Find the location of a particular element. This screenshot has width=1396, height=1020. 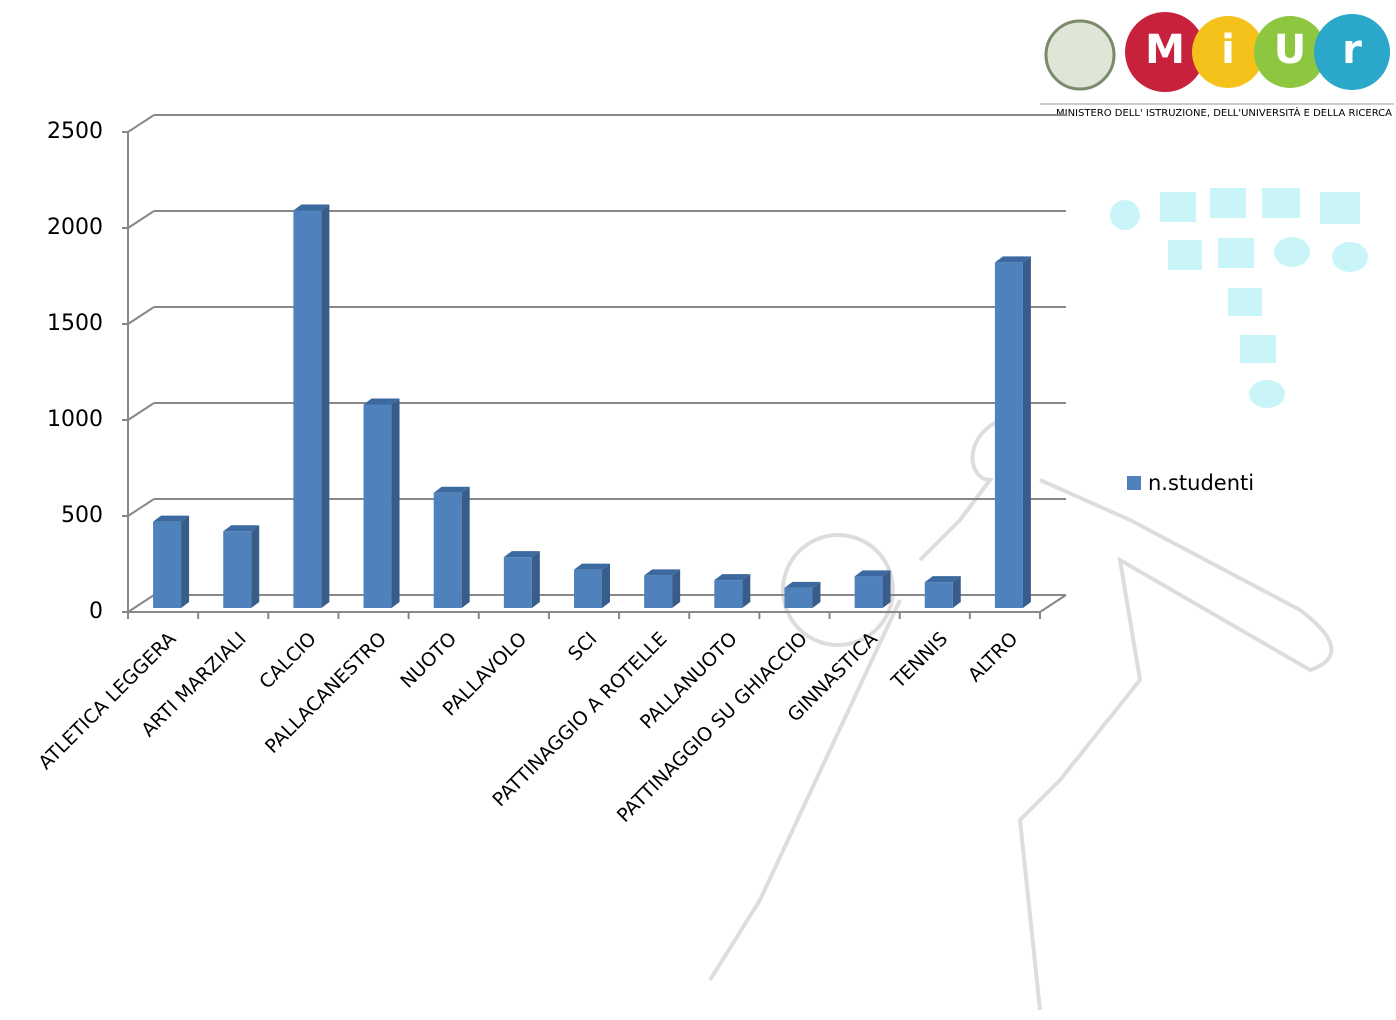

x-tick-label: NUOTO is located at coordinates (428, 660).